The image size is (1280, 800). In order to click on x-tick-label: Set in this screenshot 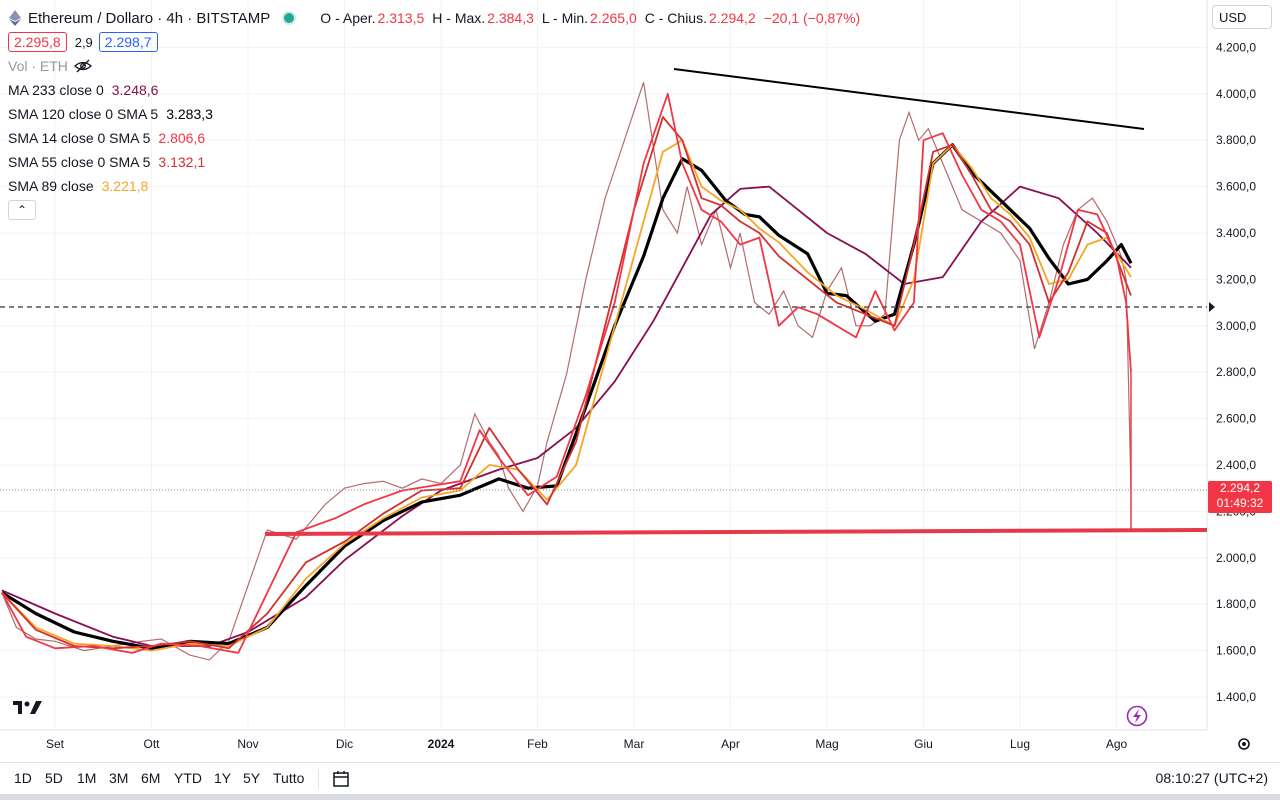, I will do `click(55, 744)`.